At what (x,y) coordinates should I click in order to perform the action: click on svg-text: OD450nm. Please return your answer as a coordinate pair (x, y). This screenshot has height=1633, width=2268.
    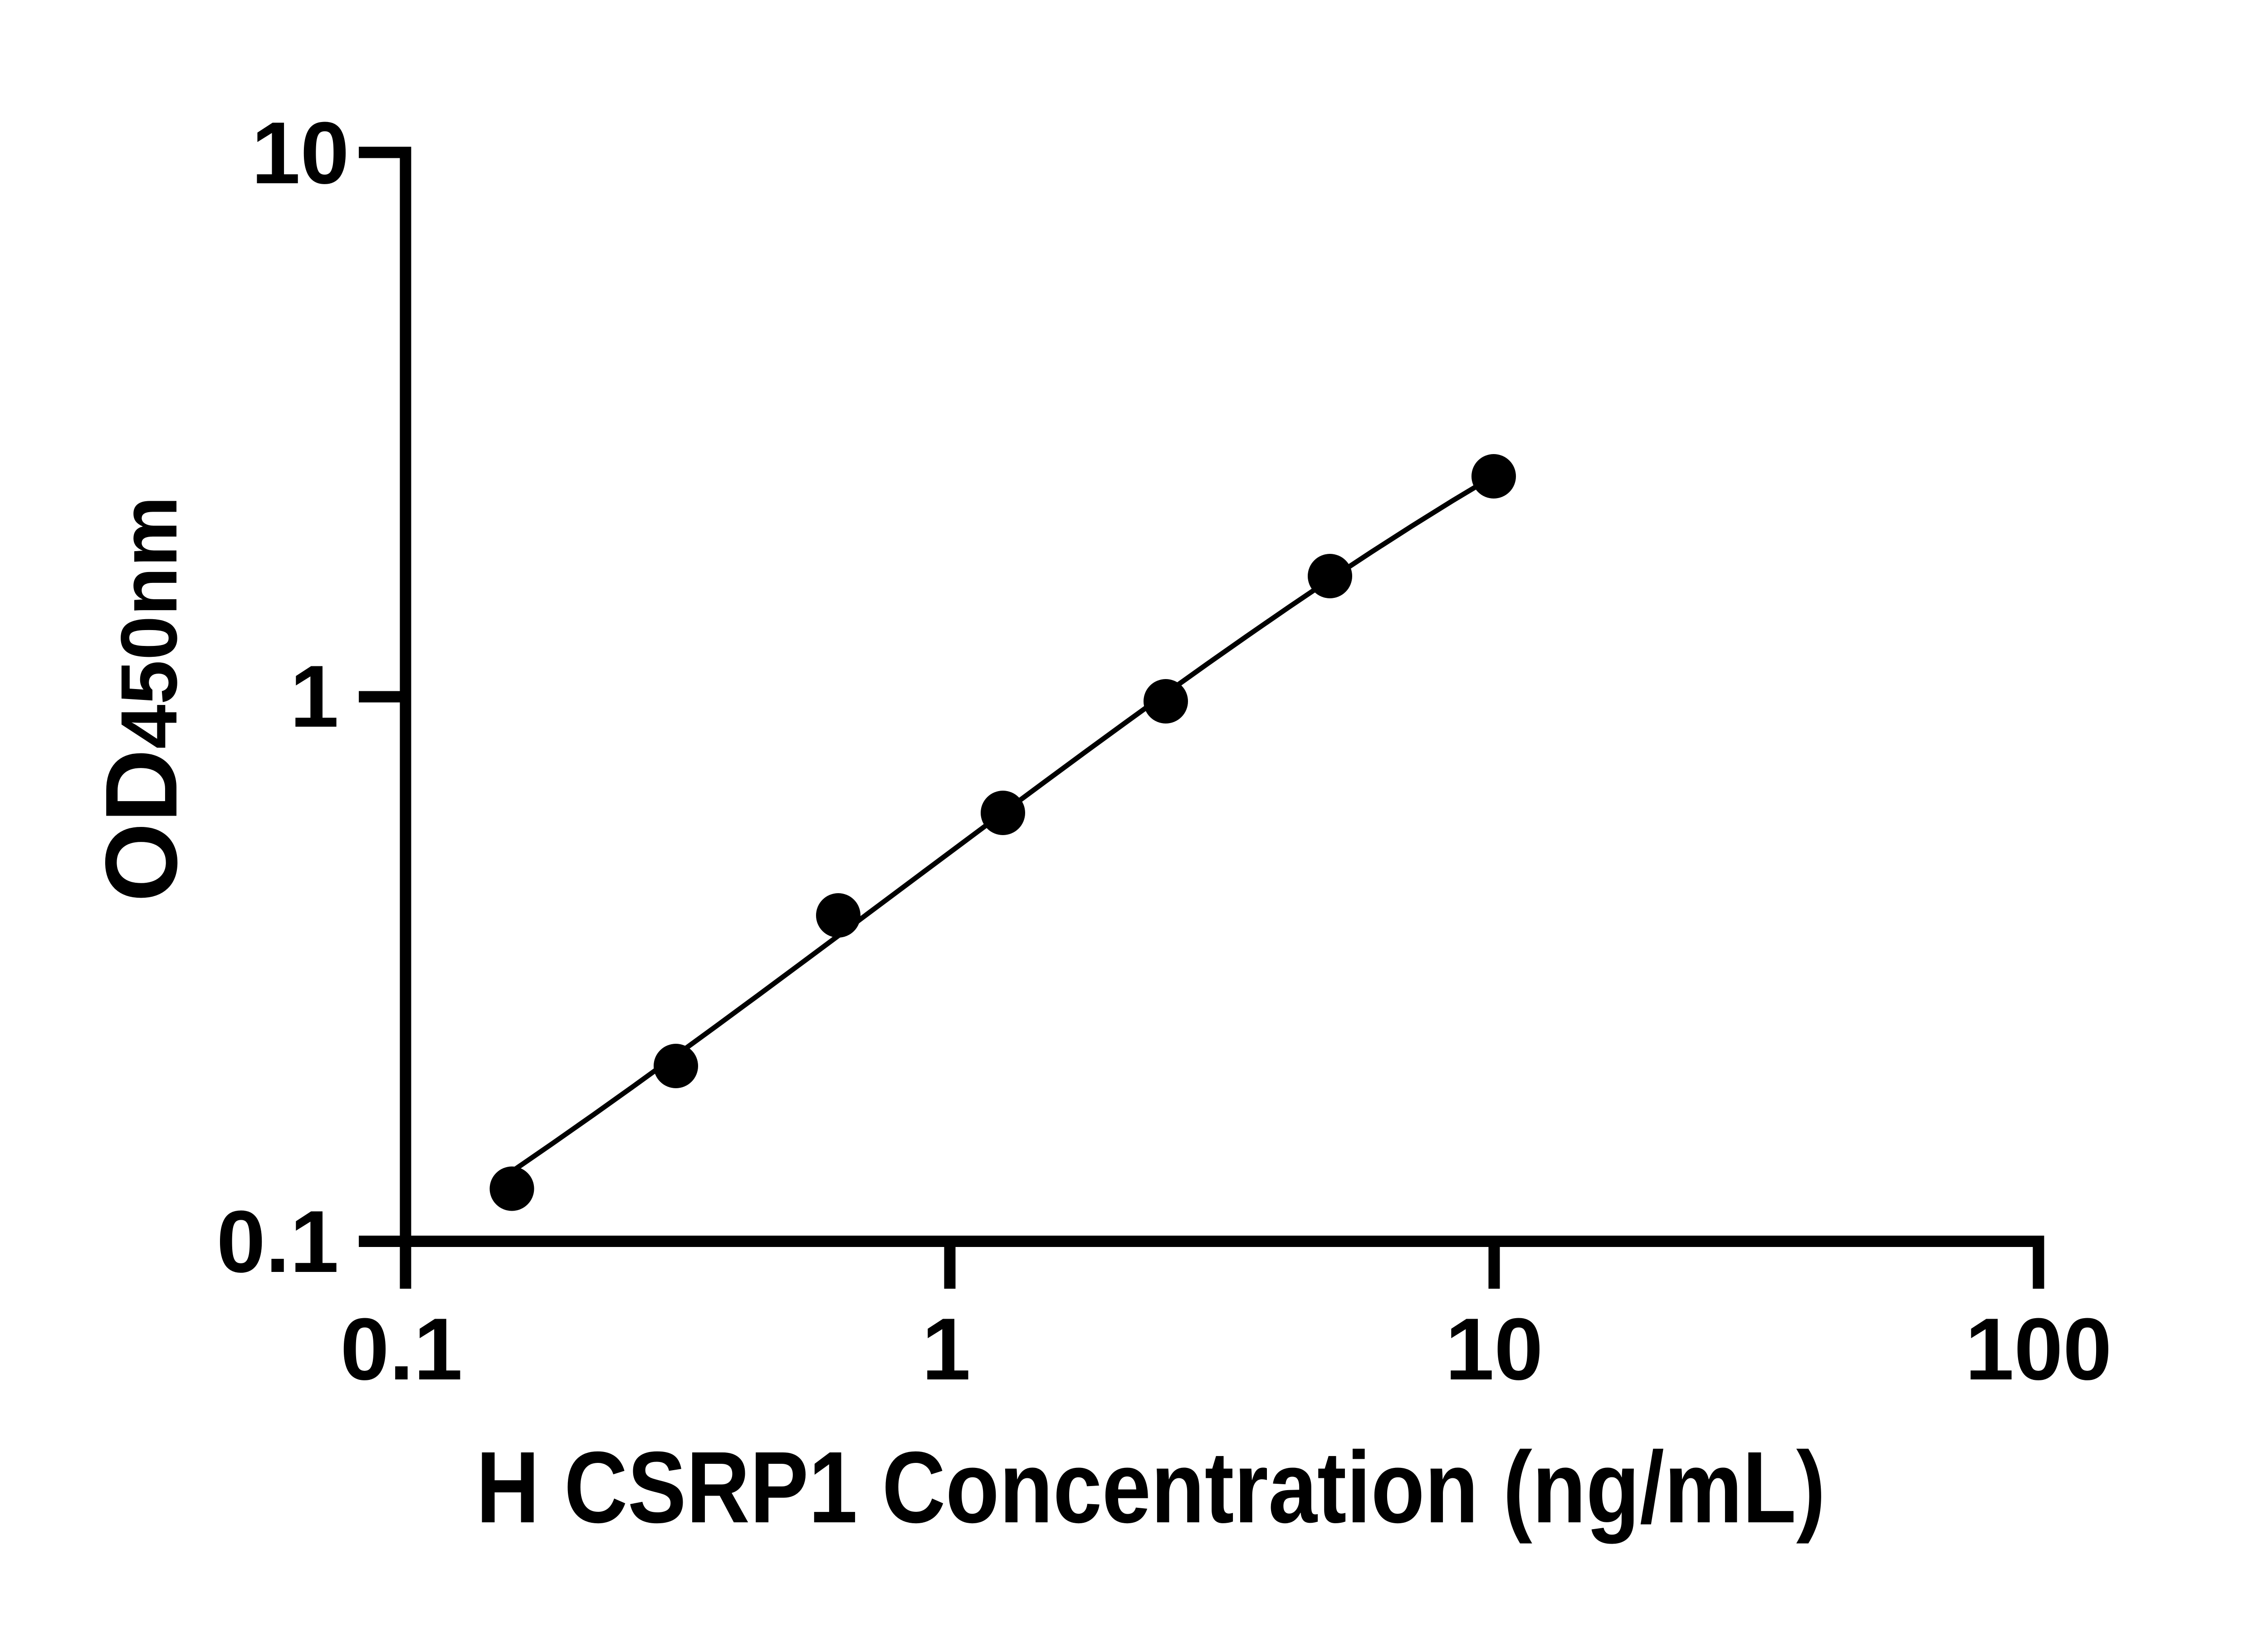
    Looking at the image, I should click on (141, 699).